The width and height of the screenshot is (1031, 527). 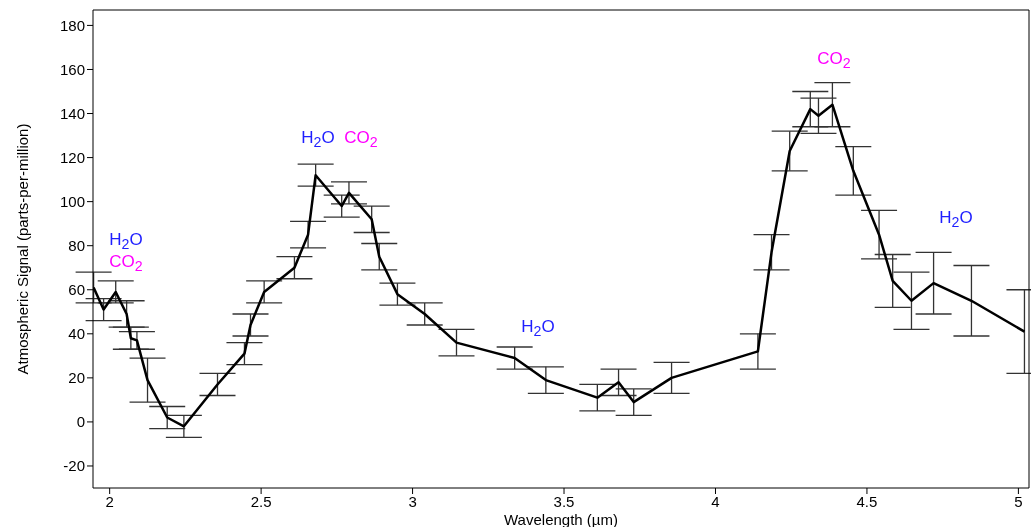 What do you see at coordinates (72, 69) in the screenshot?
I see `y-tick-label: 160` at bounding box center [72, 69].